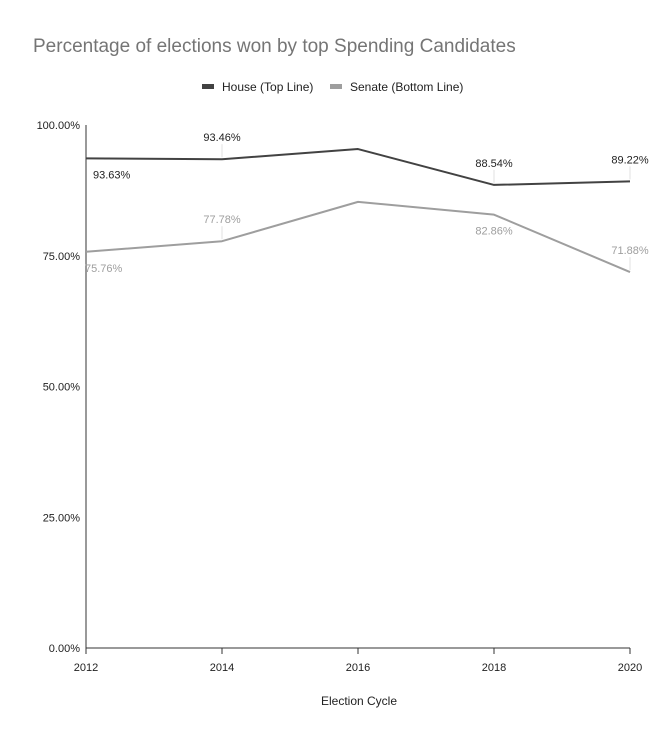  Describe the element at coordinates (86, 668) in the screenshot. I see `x-tick-label: 2012` at that location.